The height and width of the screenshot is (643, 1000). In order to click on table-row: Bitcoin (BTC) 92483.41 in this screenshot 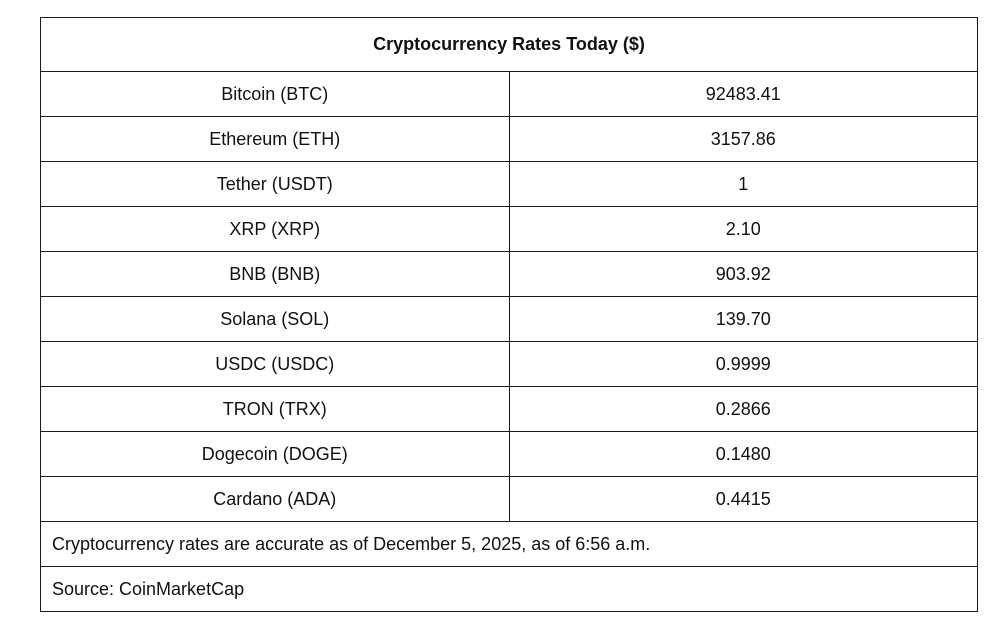, I will do `click(509, 94)`.